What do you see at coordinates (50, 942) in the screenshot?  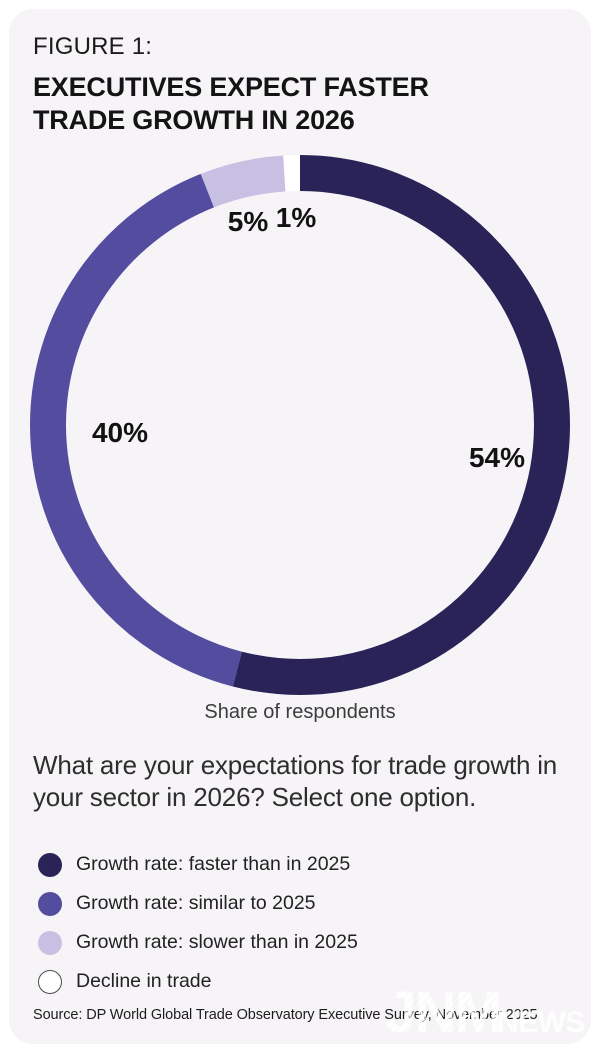 I see `legend-dot-slower-icon` at bounding box center [50, 942].